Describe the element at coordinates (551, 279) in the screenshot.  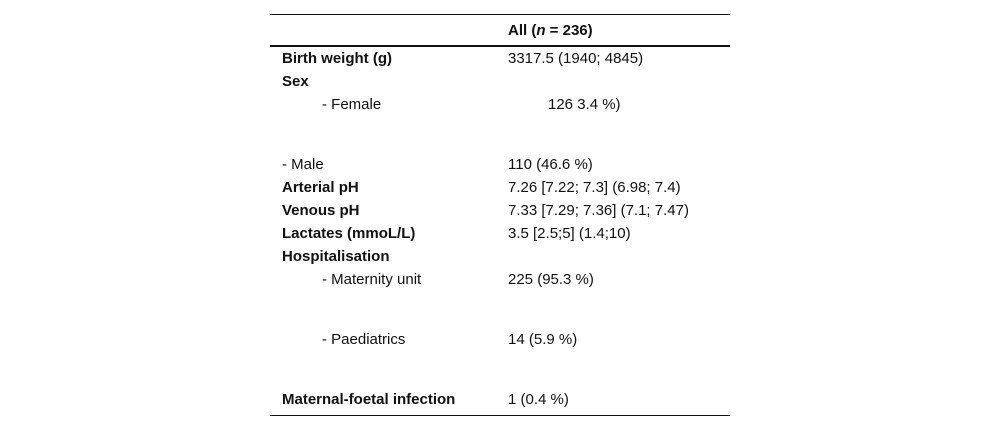
I see `row-value: 225 (95.3 %)` at that location.